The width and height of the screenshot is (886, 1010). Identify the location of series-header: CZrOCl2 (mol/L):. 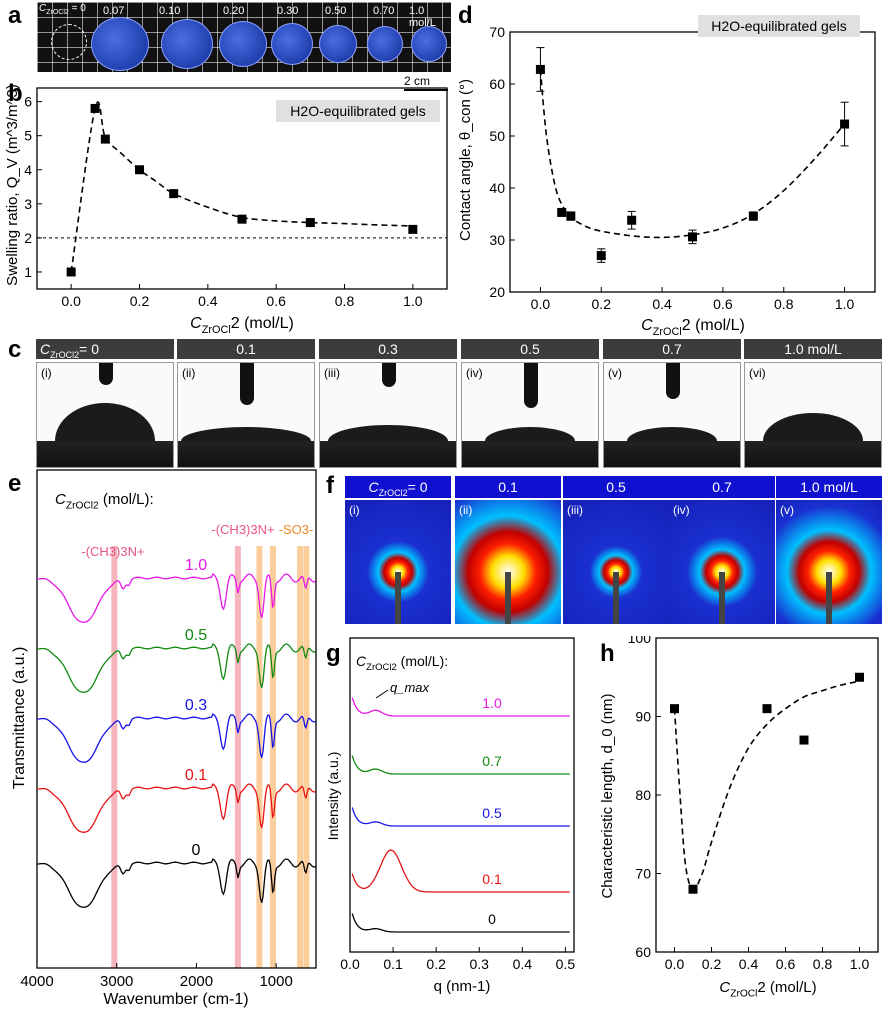
(402, 663).